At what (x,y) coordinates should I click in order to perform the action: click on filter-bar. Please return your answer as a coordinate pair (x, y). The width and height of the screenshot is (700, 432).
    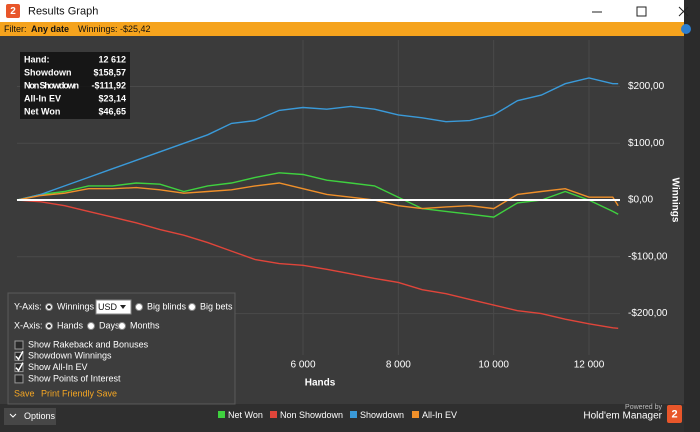
    Looking at the image, I should click on (342, 29).